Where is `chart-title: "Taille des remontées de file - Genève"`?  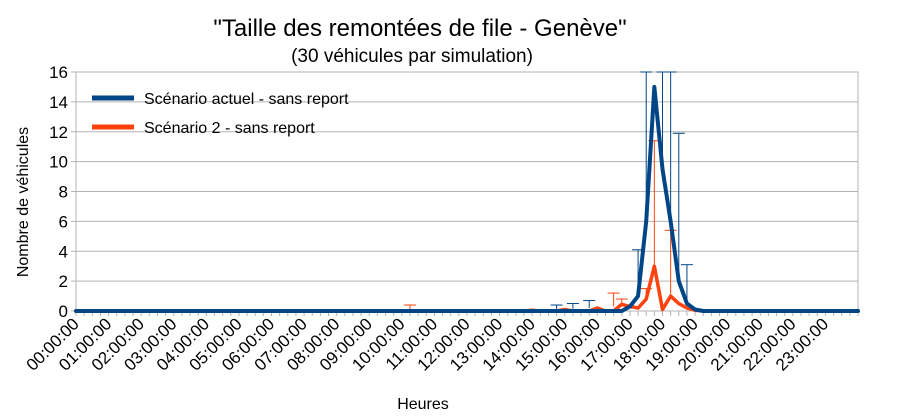
chart-title: "Taille des remontées de file - Genève" is located at coordinates (419, 28).